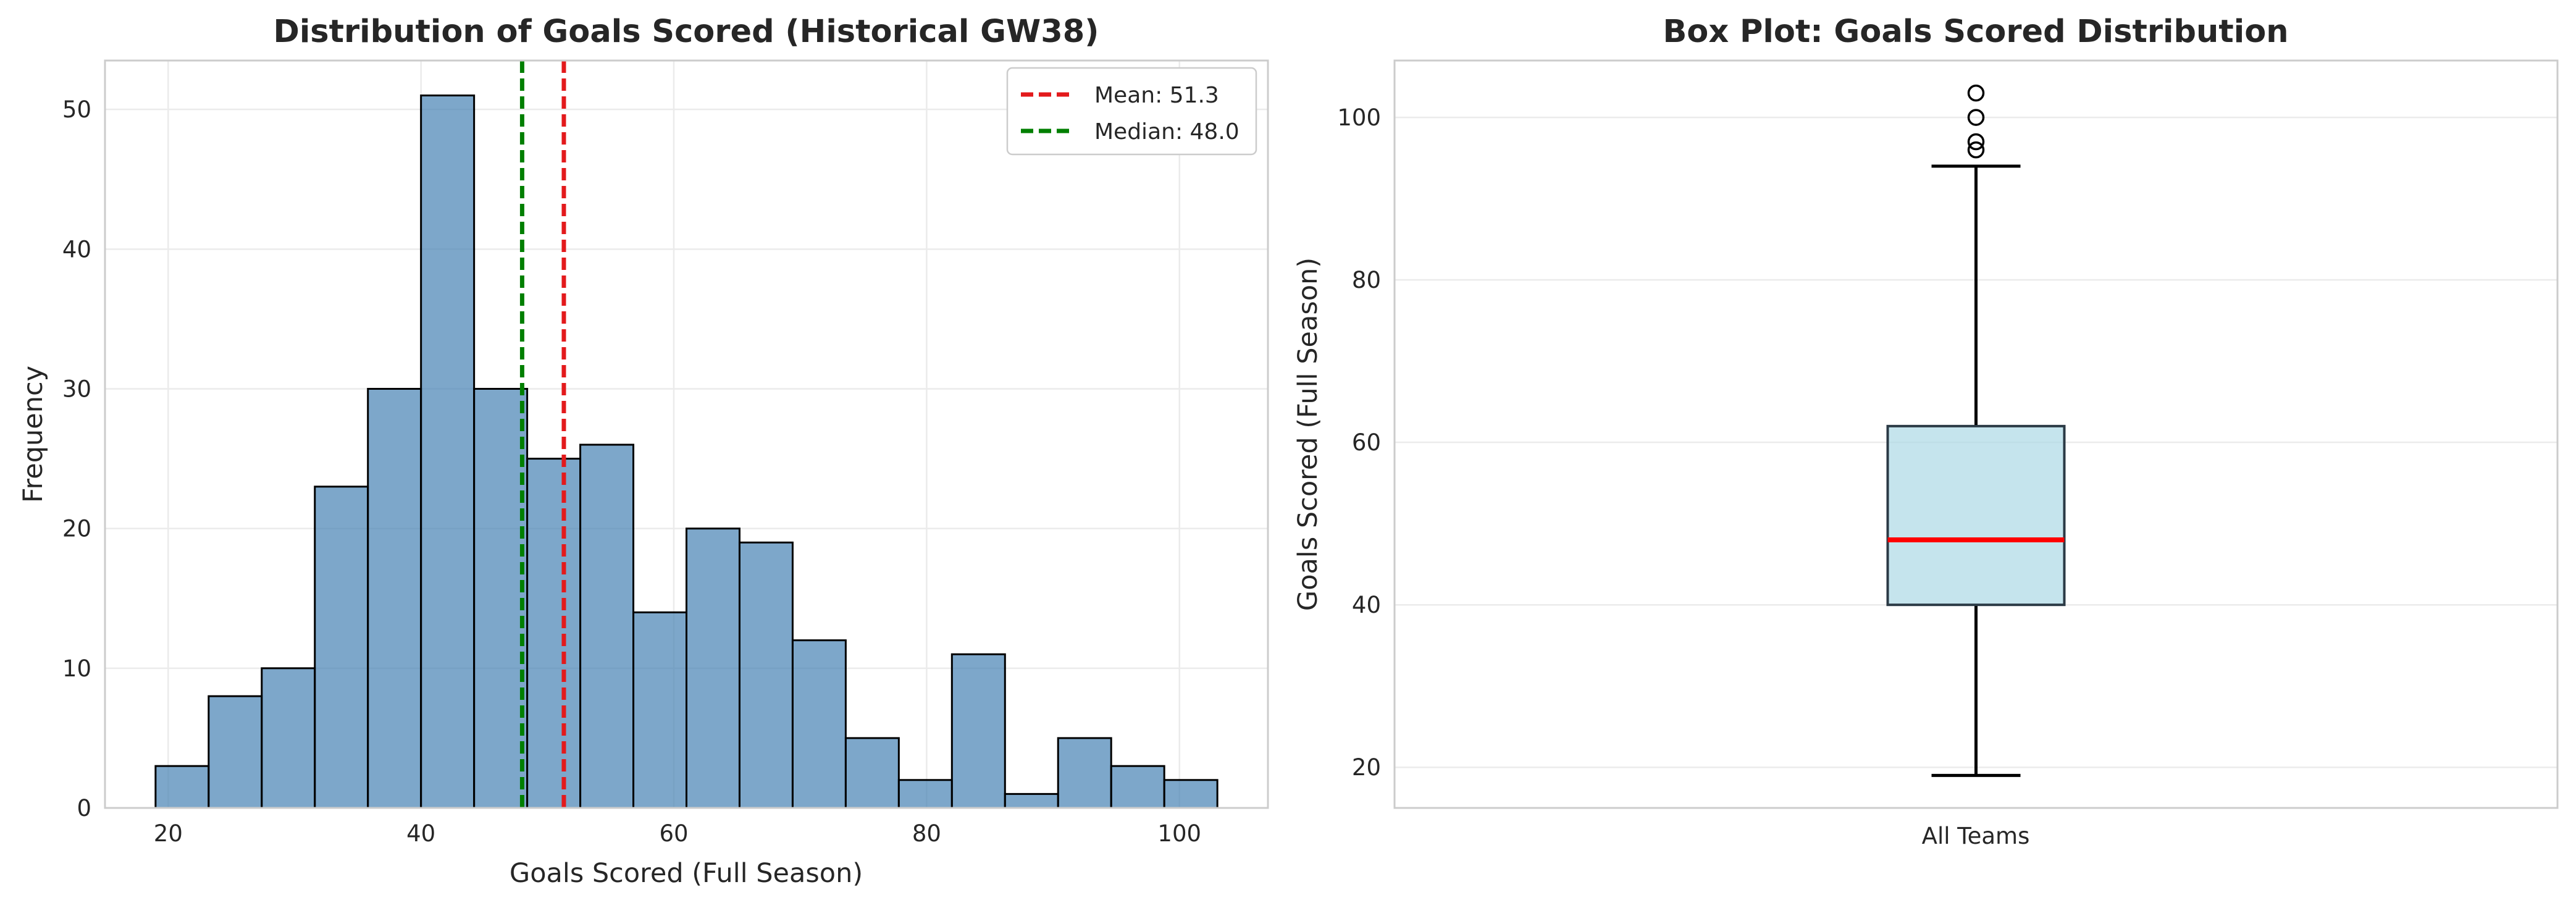  I want to click on histogram-y-ticks: 0 10 20 30 40 50, so click(76, 459).